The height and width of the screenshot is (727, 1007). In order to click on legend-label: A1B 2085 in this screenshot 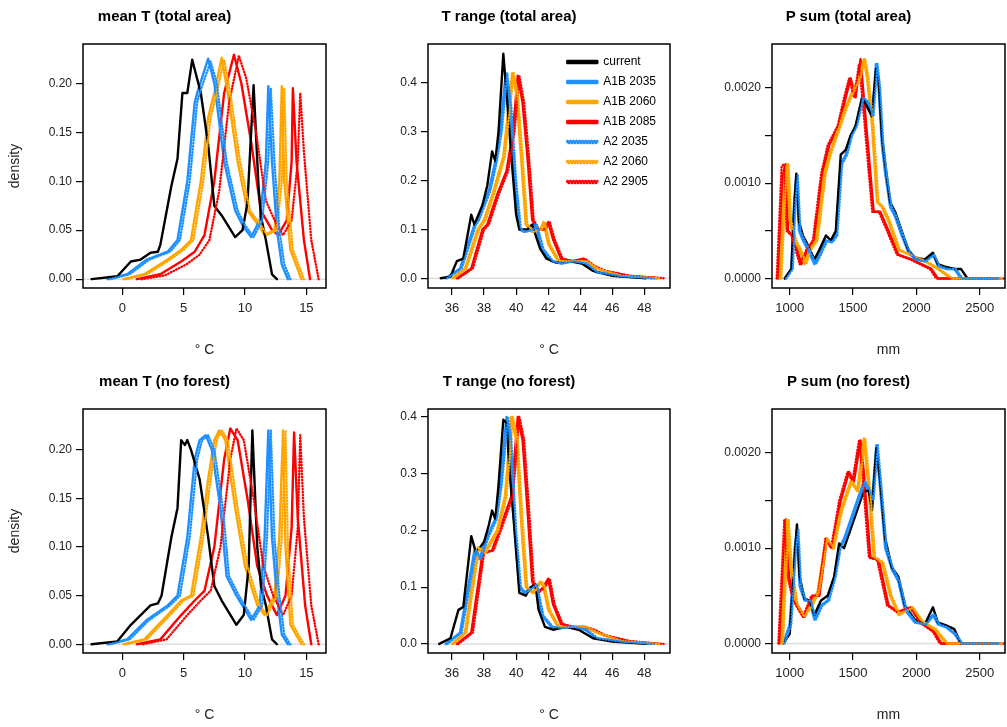, I will do `click(630, 121)`.